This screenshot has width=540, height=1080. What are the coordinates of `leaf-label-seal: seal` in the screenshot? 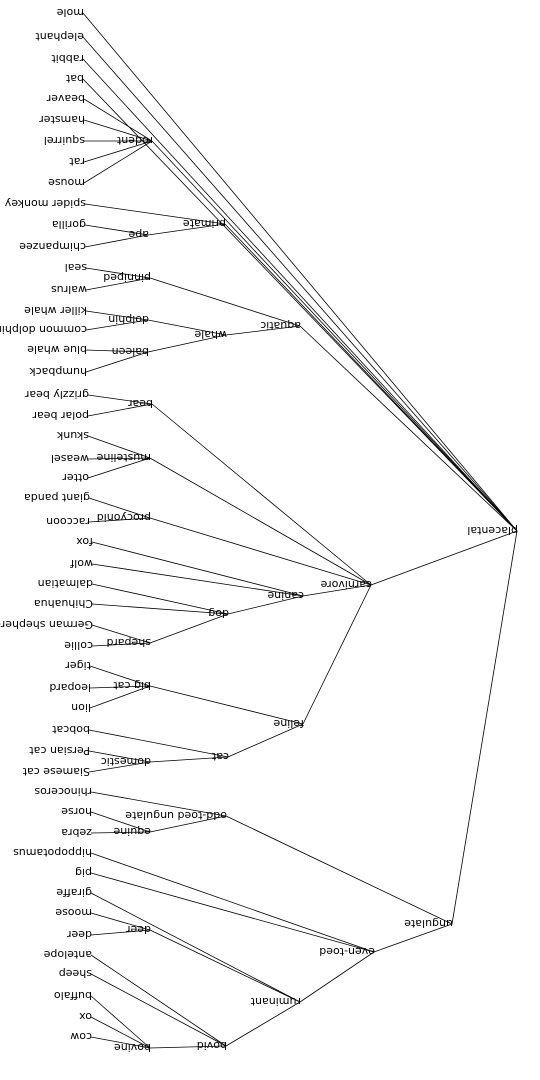 It's located at (76, 267).